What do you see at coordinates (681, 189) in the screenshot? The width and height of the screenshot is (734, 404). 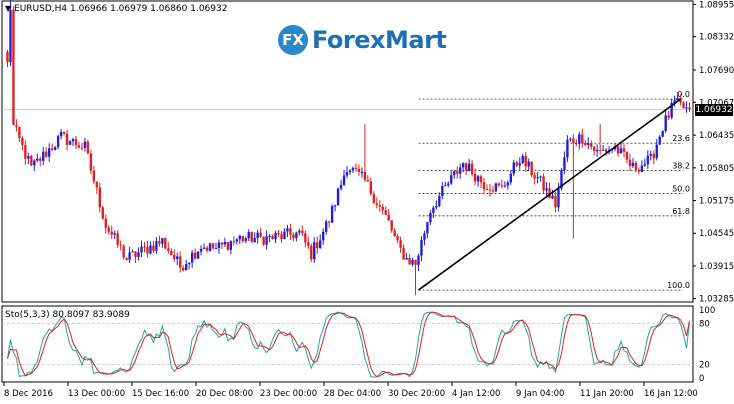 I see `fib-level-label: 50.0` at bounding box center [681, 189].